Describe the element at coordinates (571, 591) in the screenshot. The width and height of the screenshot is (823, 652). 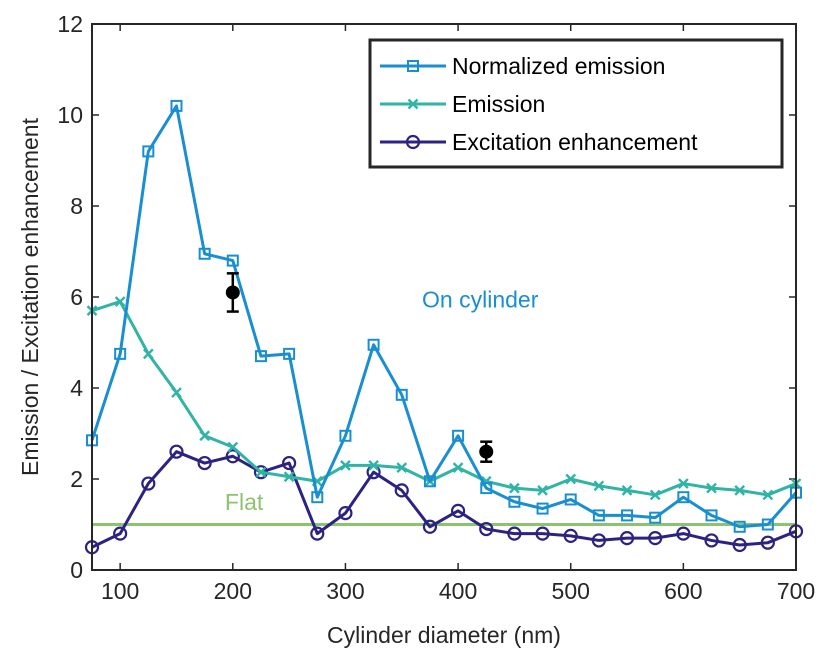
I see `x-tick-label: 500` at that location.